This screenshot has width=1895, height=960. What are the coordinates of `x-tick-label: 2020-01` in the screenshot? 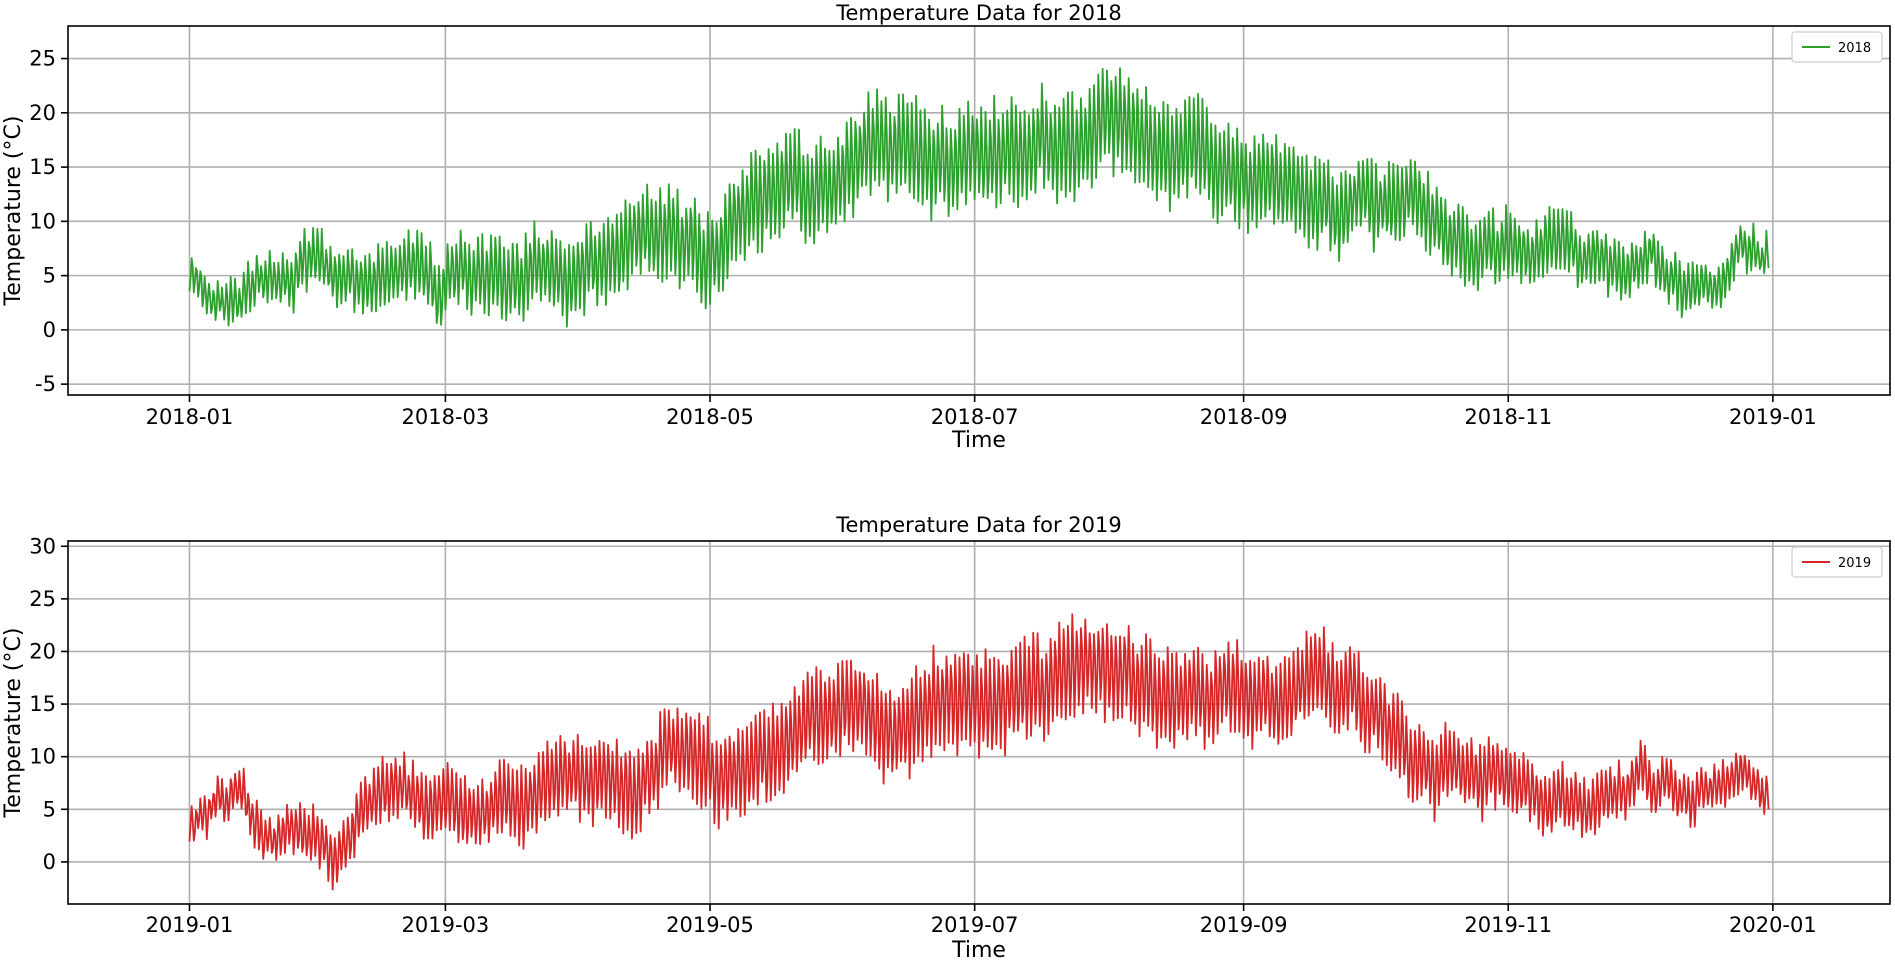 It's located at (1773, 925).